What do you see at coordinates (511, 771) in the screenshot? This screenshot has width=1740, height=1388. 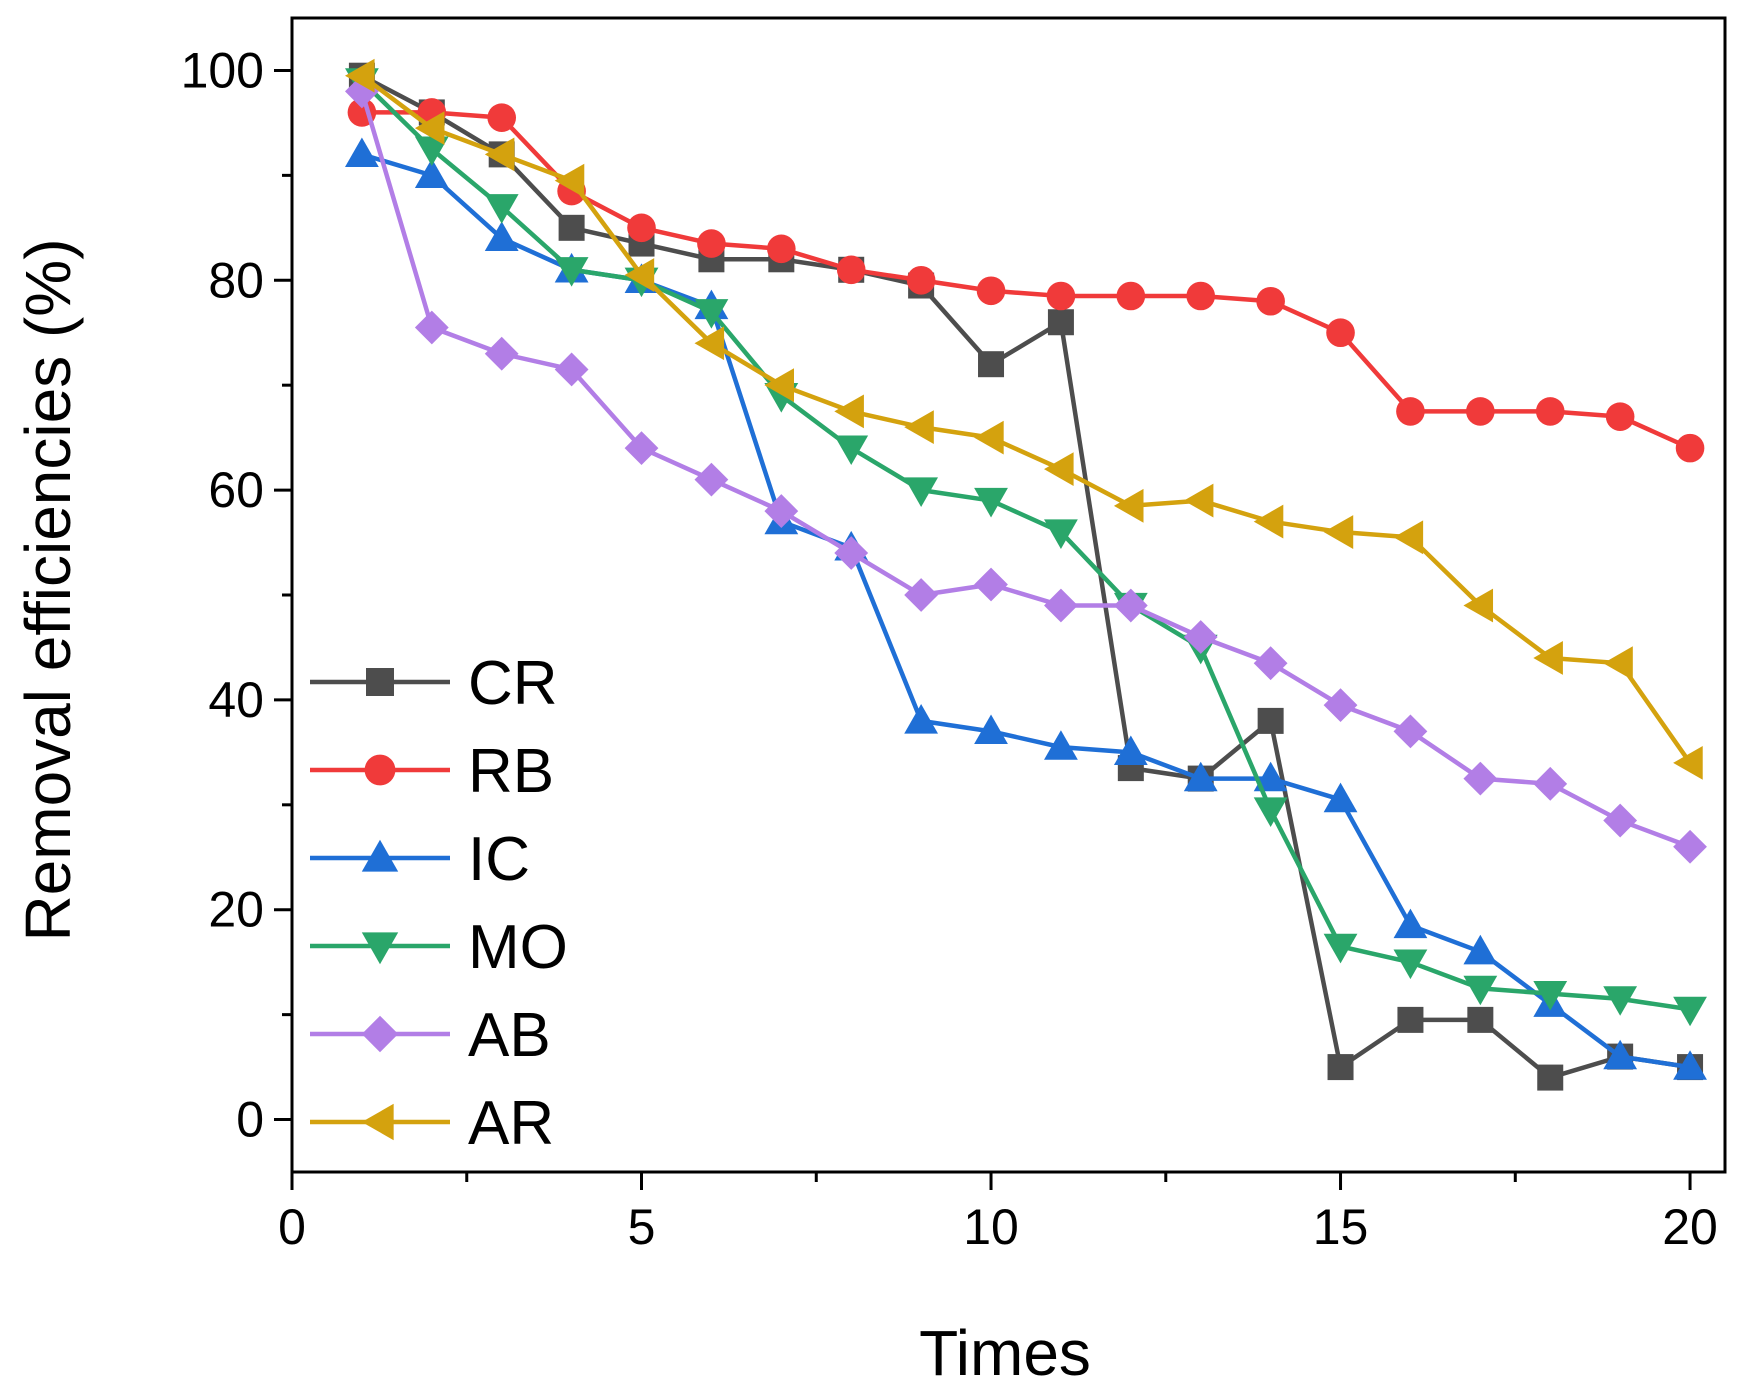 I see `legend-label: RB` at bounding box center [511, 771].